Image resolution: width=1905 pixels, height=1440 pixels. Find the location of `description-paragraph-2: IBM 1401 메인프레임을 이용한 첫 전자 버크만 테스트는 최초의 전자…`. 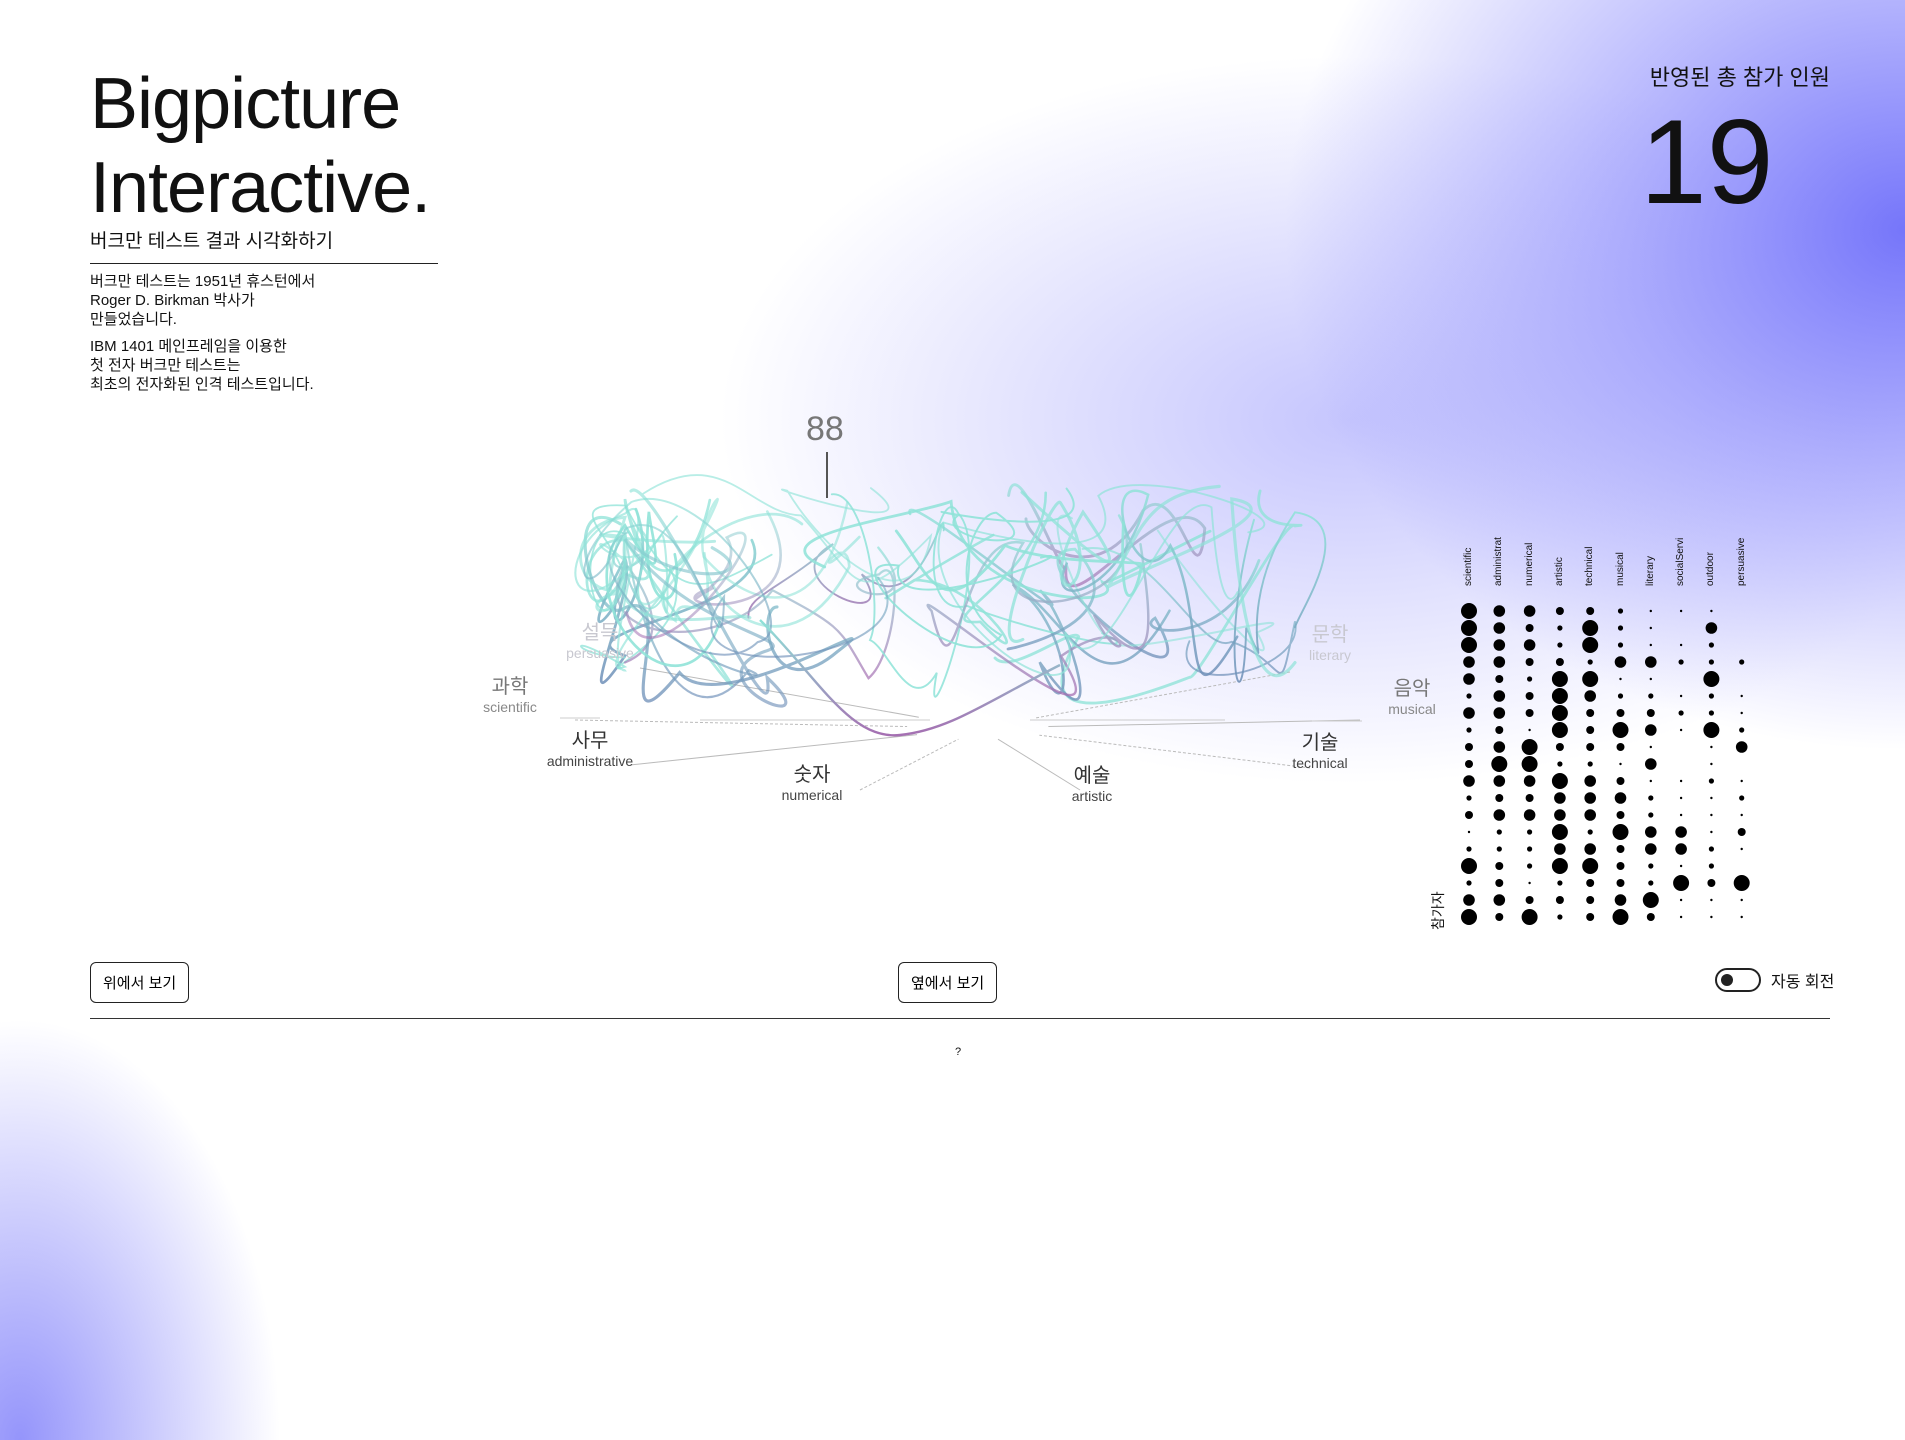

description-paragraph-2: IBM 1401 메인프레임을 이용한 첫 전자 버크만 테스트는 최초의 전자… is located at coordinates (202, 365).